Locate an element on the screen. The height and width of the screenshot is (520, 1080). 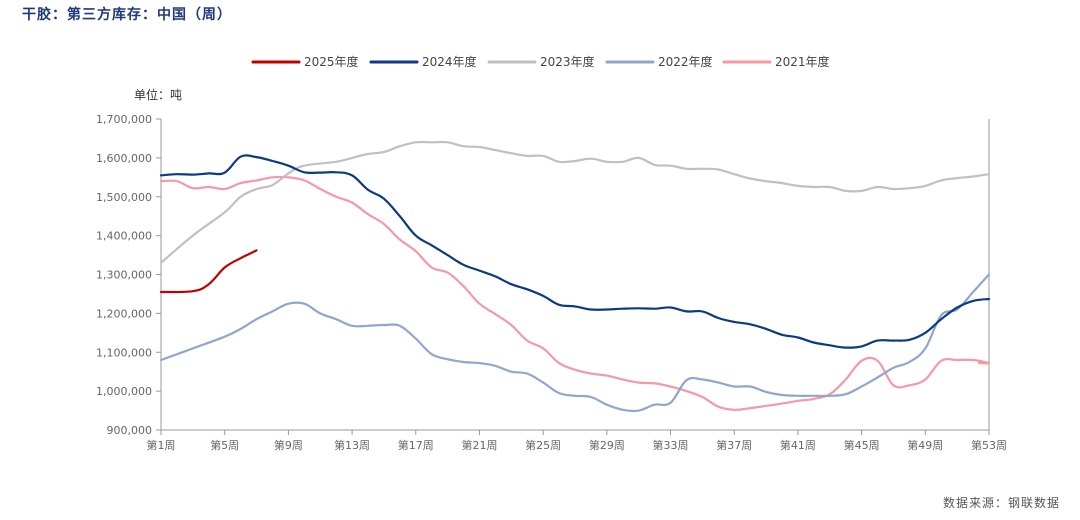
y-tick-label: 1,100,000 is located at coordinates (124, 352).